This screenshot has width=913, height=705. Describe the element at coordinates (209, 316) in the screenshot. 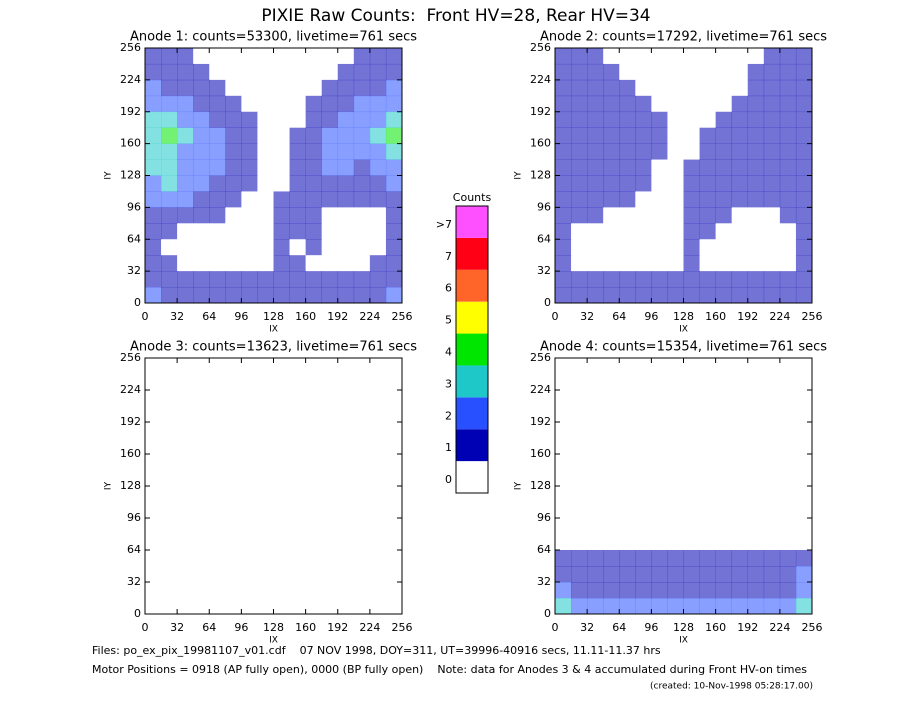

I see `x-tick-label: 64` at that location.